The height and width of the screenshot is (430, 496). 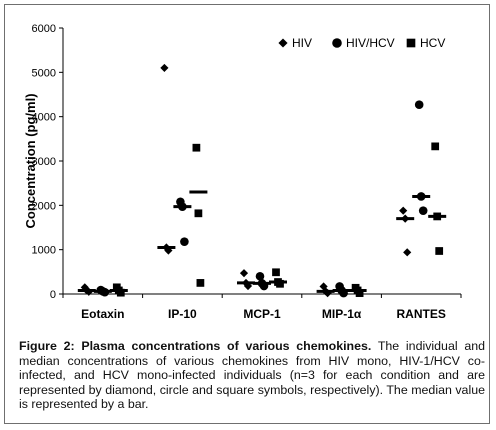 What do you see at coordinates (342, 314) in the screenshot?
I see `x-category-label: MIP-1α` at bounding box center [342, 314].